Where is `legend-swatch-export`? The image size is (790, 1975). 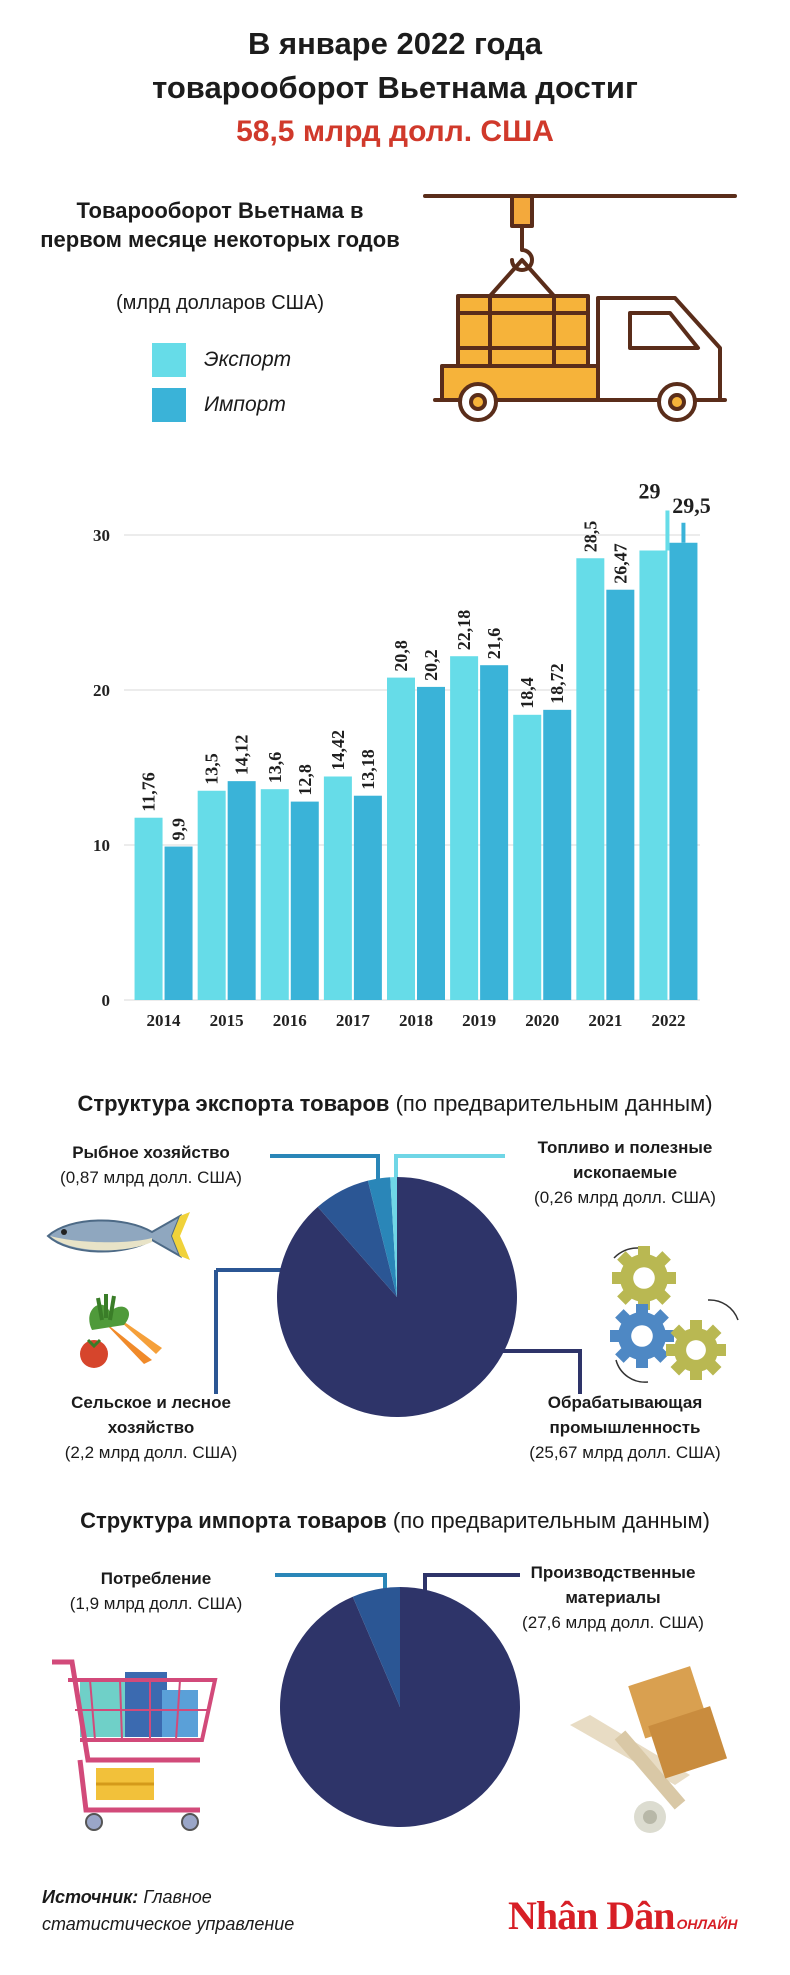
legend-swatch-export is located at coordinates (169, 360).